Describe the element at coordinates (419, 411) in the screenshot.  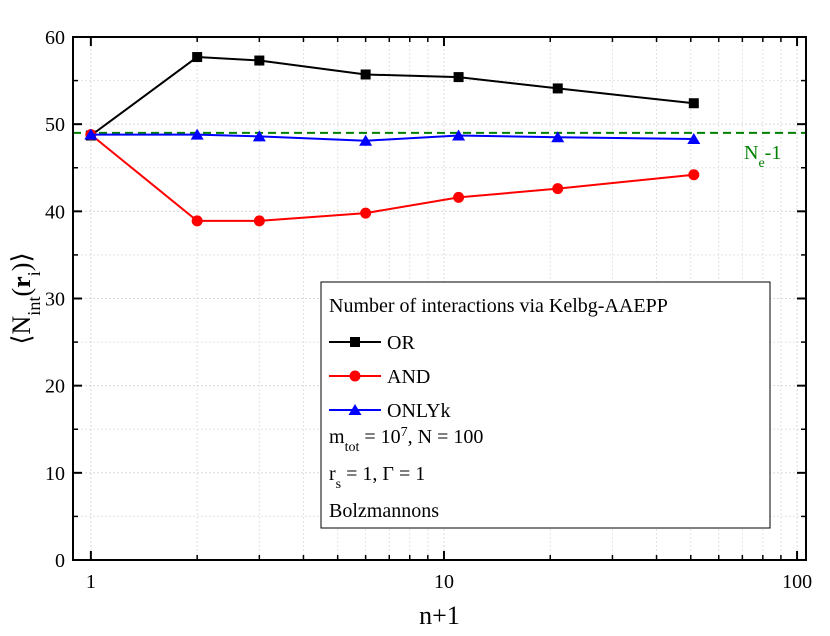
I see `legend-label: ONLYk` at that location.